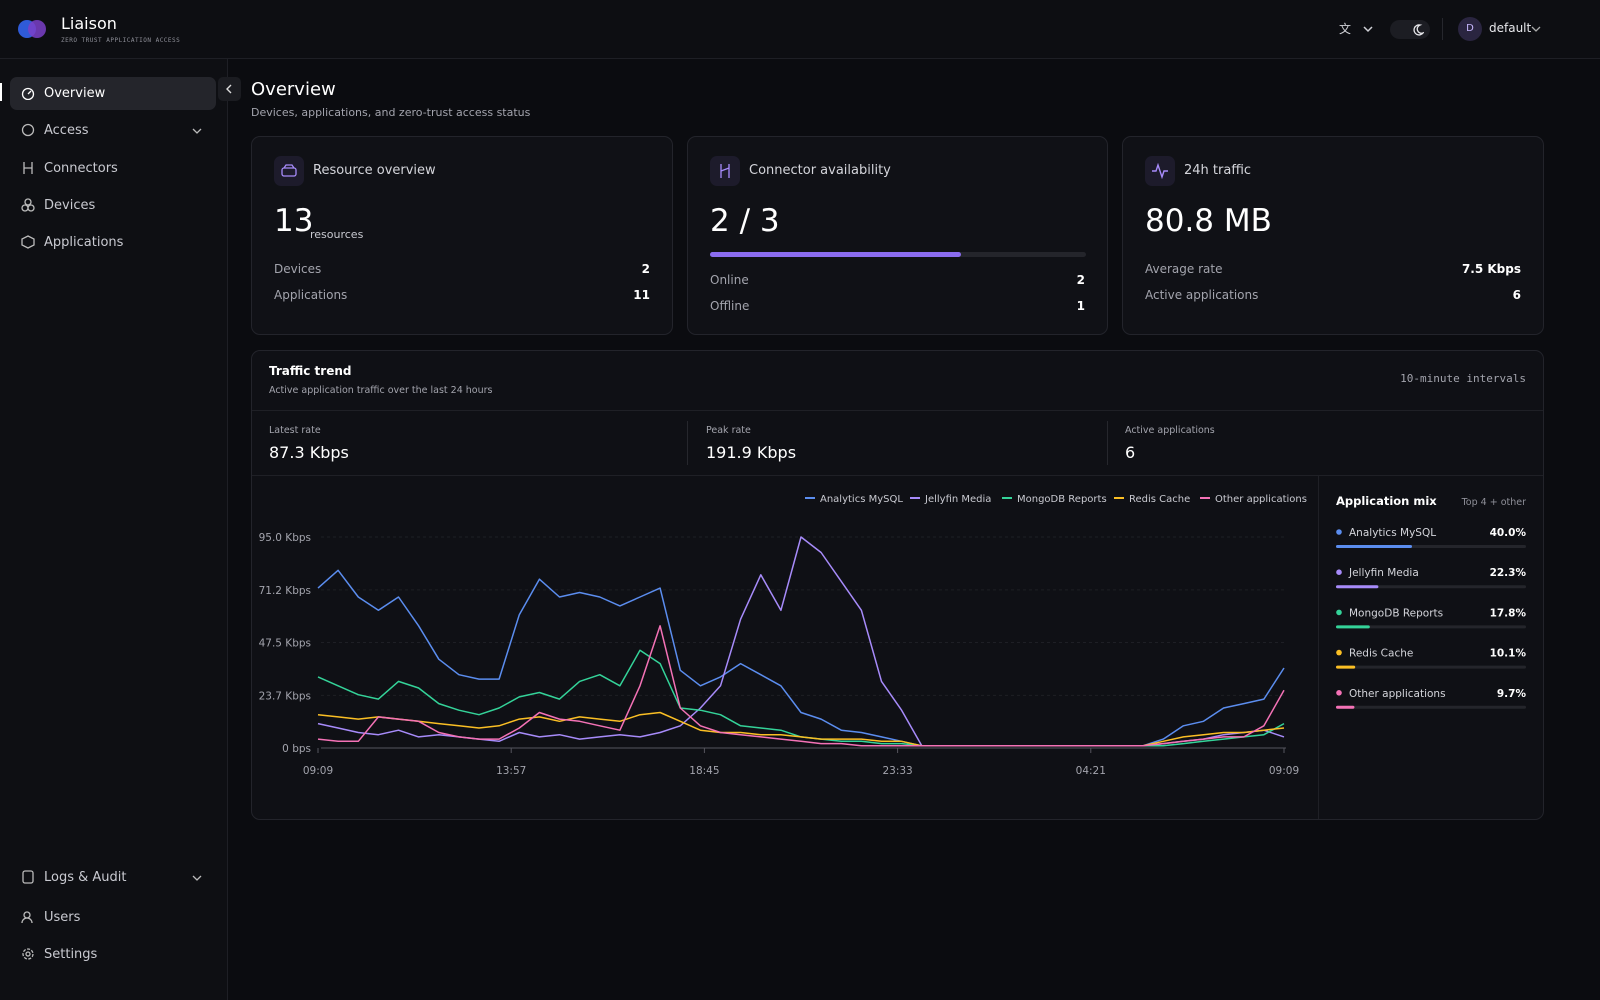  Describe the element at coordinates (704, 771) in the screenshot. I see `x-tick-label: 18:45` at that location.